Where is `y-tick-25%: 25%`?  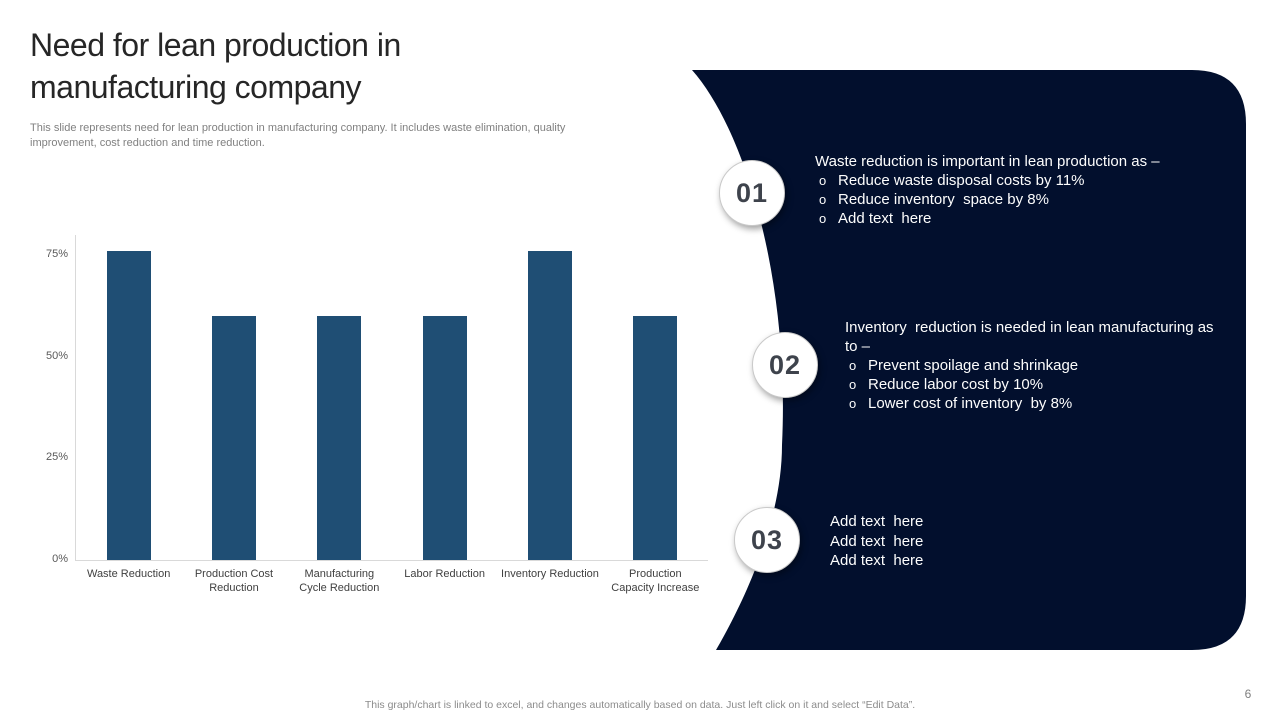 y-tick-25%: 25% is located at coordinates (56, 457).